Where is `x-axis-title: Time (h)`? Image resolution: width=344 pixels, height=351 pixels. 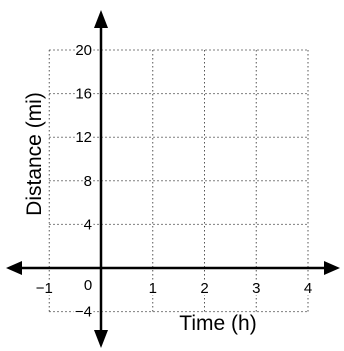 x-axis-title: Time (h) is located at coordinates (217, 323).